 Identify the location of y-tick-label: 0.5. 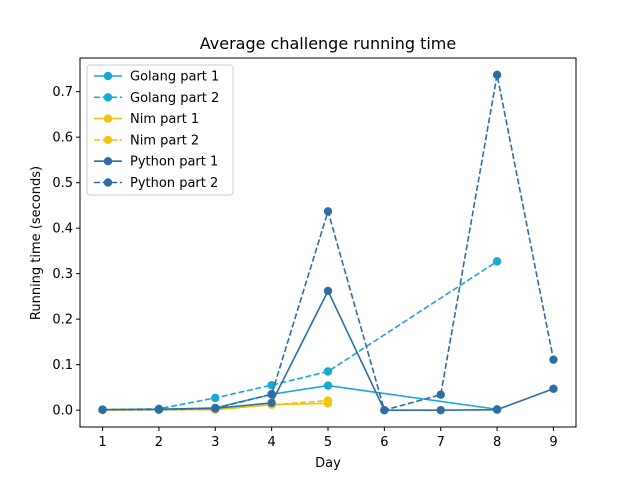
(62, 183).